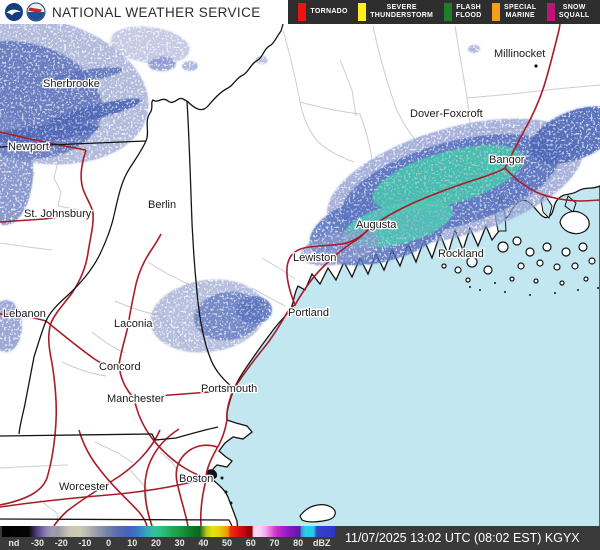 This screenshot has width=600, height=550. What do you see at coordinates (462, 538) in the screenshot?
I see `timestamp: 11/07/2025 13:02 UTC (08:02 EST) KGYX` at bounding box center [462, 538].